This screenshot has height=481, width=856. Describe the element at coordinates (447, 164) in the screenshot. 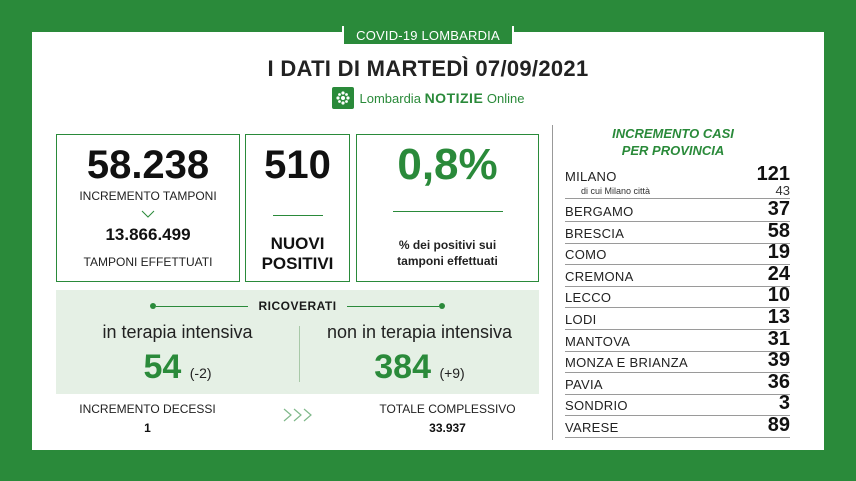

I see `percent-positivi-value: 0,8%` at that location.